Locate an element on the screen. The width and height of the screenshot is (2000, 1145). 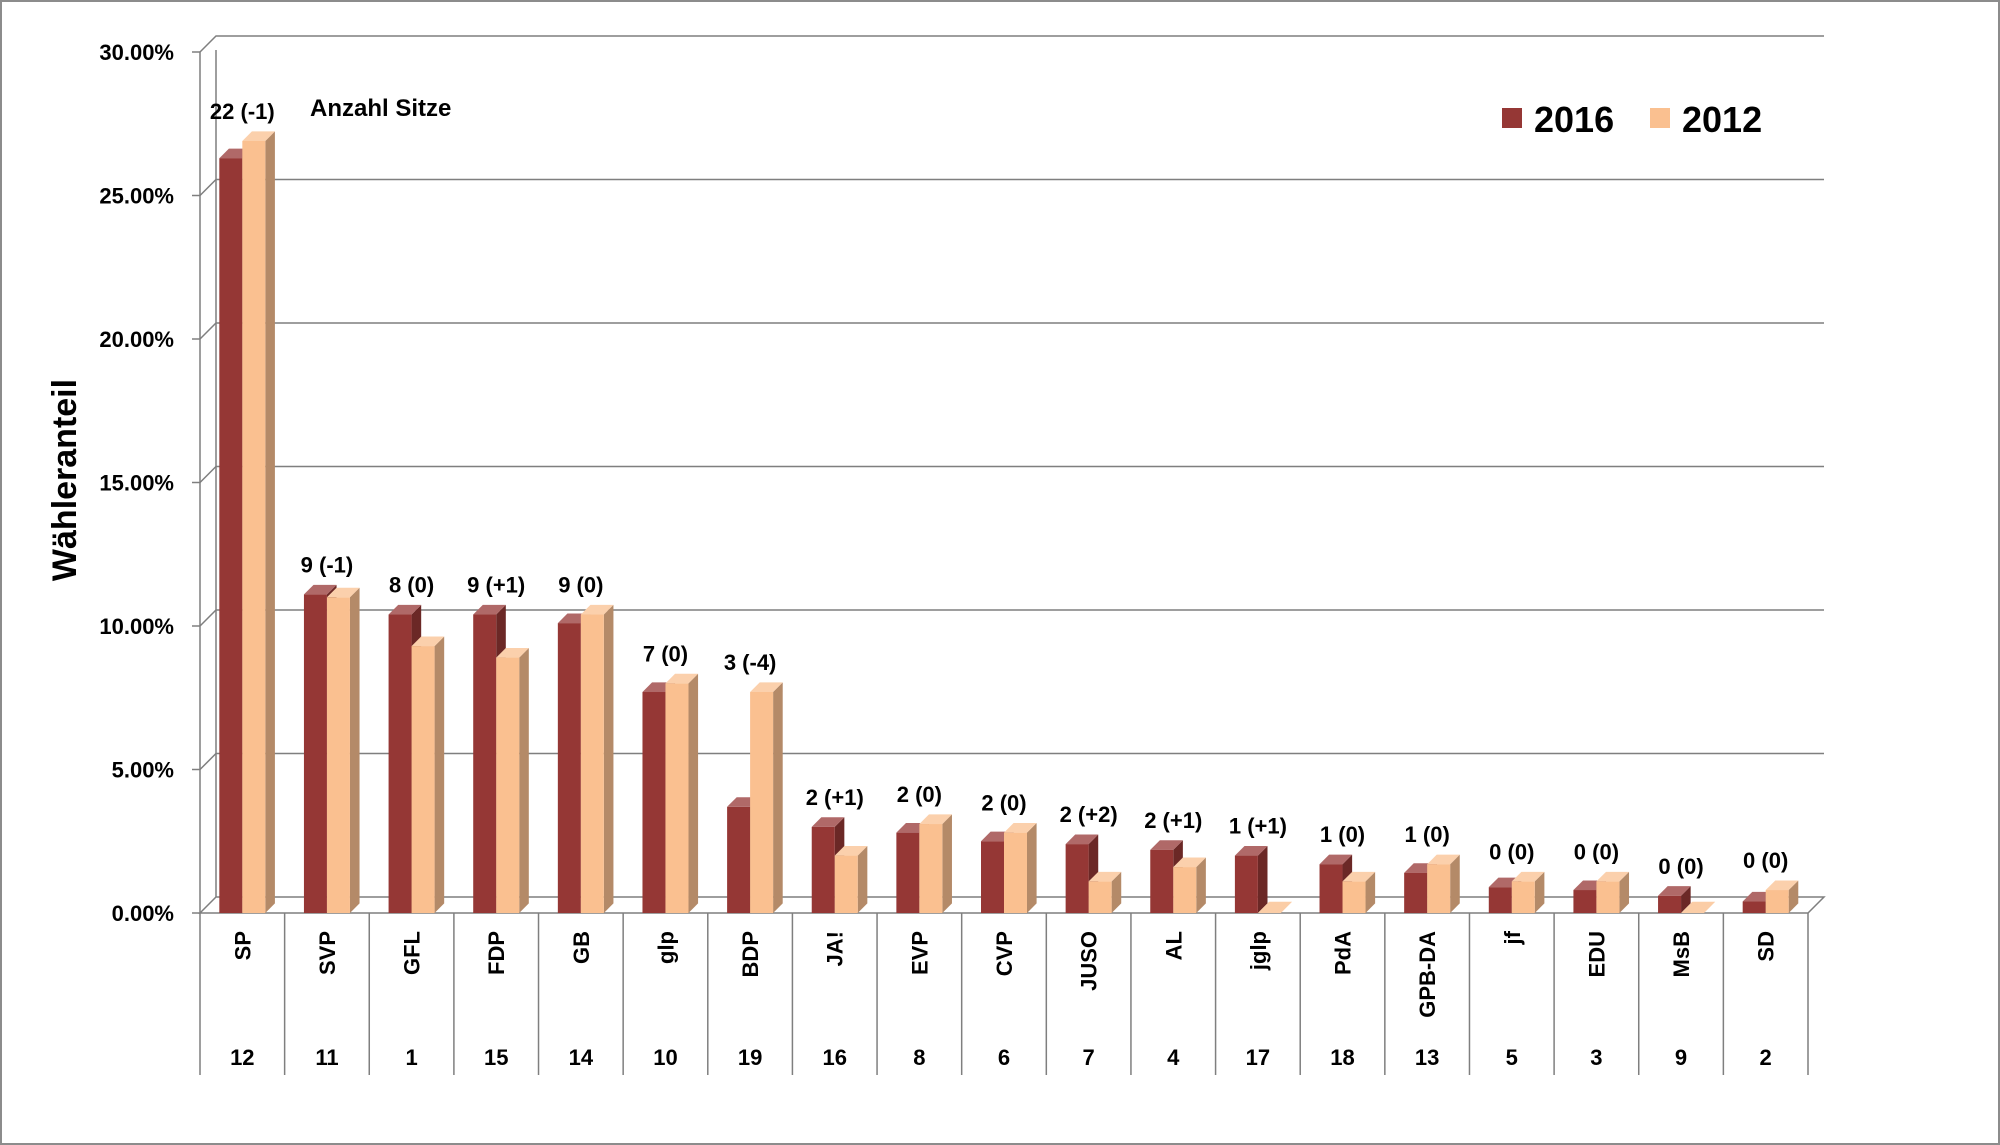
bar-2016-GB is located at coordinates (569, 768).